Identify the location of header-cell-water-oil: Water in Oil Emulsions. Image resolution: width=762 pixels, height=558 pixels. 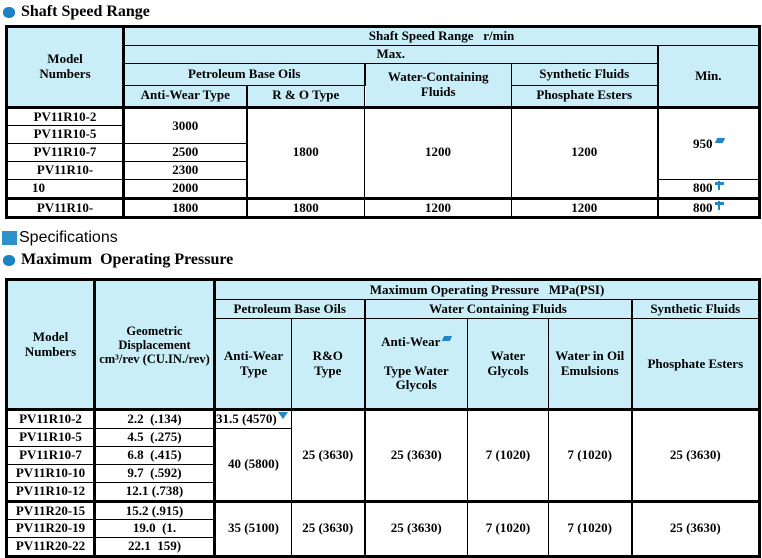
(590, 364).